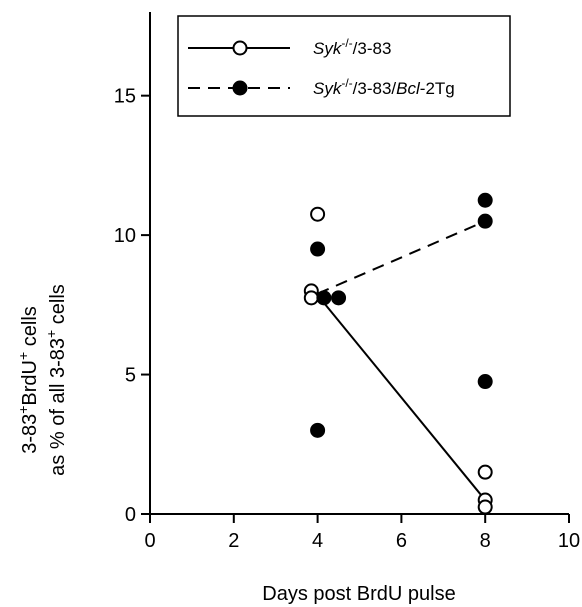 This screenshot has width=582, height=607. What do you see at coordinates (401, 257) in the screenshot?
I see `series-2-mean-line` at bounding box center [401, 257].